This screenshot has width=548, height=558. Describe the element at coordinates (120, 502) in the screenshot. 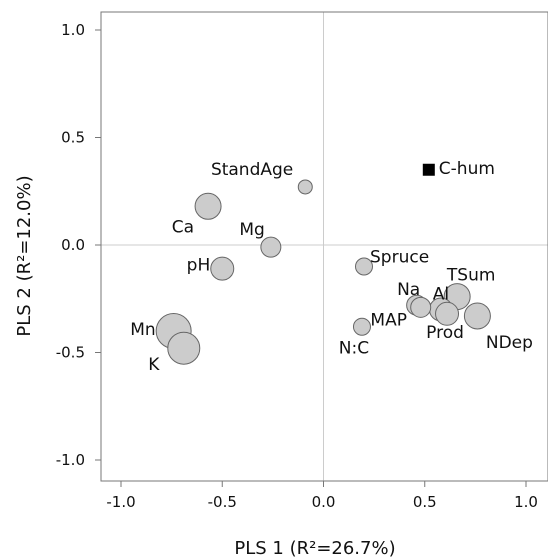

I see `x-tick-label: -1.0` at that location.